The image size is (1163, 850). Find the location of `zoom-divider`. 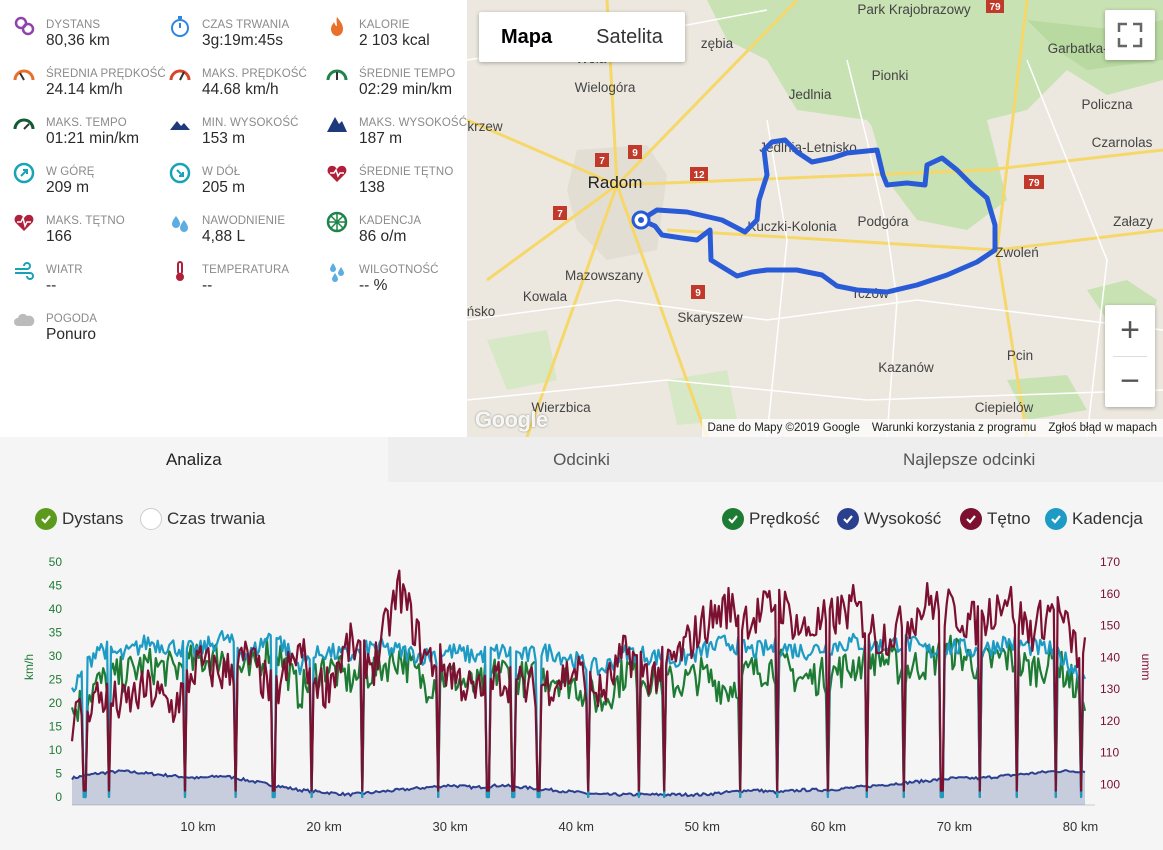

zoom-divider is located at coordinates (1130, 356).